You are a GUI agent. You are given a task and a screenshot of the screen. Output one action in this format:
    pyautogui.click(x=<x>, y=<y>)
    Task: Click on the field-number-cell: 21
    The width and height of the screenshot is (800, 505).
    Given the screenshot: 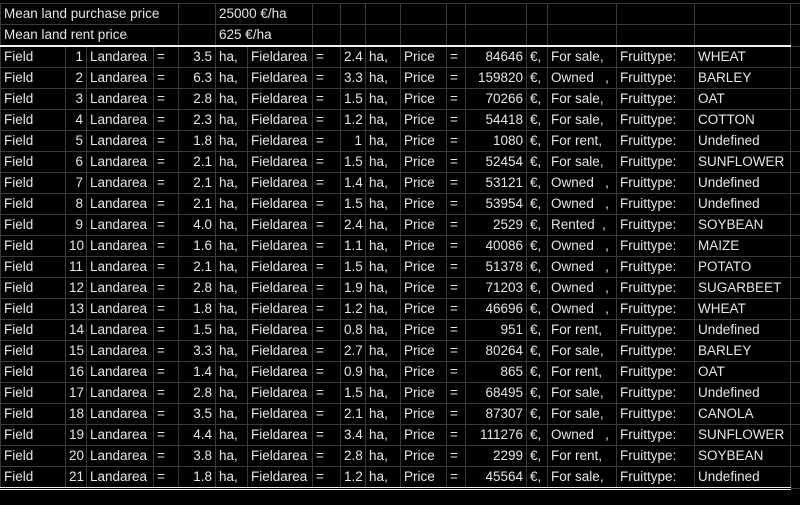 What is the action you would take?
    pyautogui.click(x=76, y=478)
    